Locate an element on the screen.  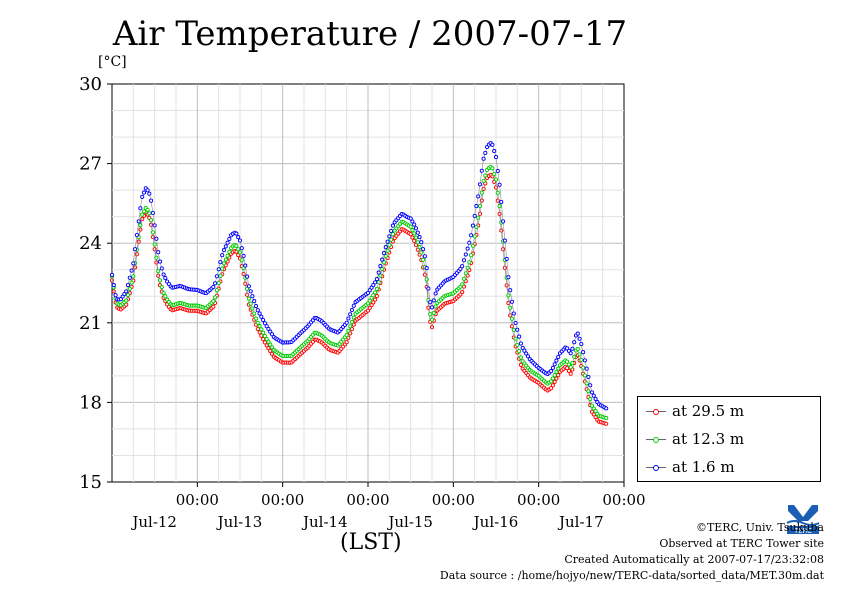
x-tick-date: Jul-13 is located at coordinates (239, 522).